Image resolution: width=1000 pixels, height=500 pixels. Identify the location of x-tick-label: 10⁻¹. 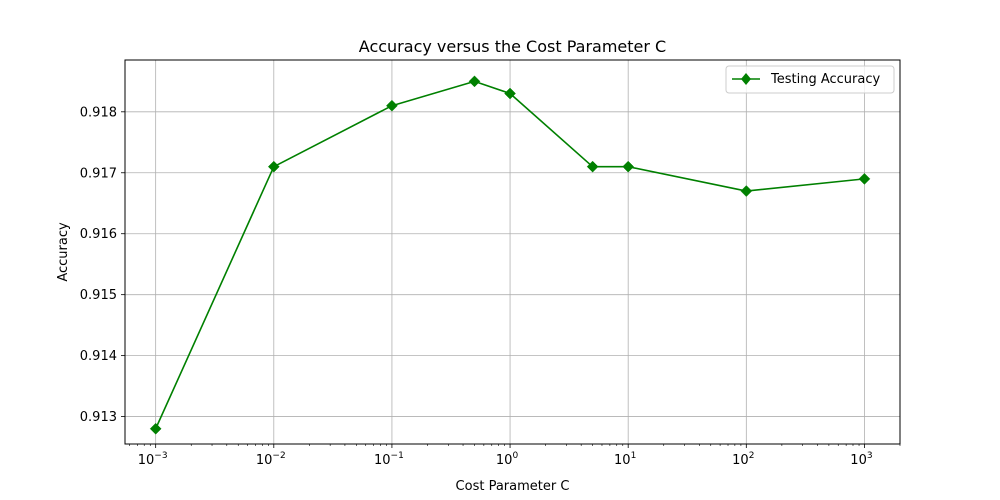
(389, 459).